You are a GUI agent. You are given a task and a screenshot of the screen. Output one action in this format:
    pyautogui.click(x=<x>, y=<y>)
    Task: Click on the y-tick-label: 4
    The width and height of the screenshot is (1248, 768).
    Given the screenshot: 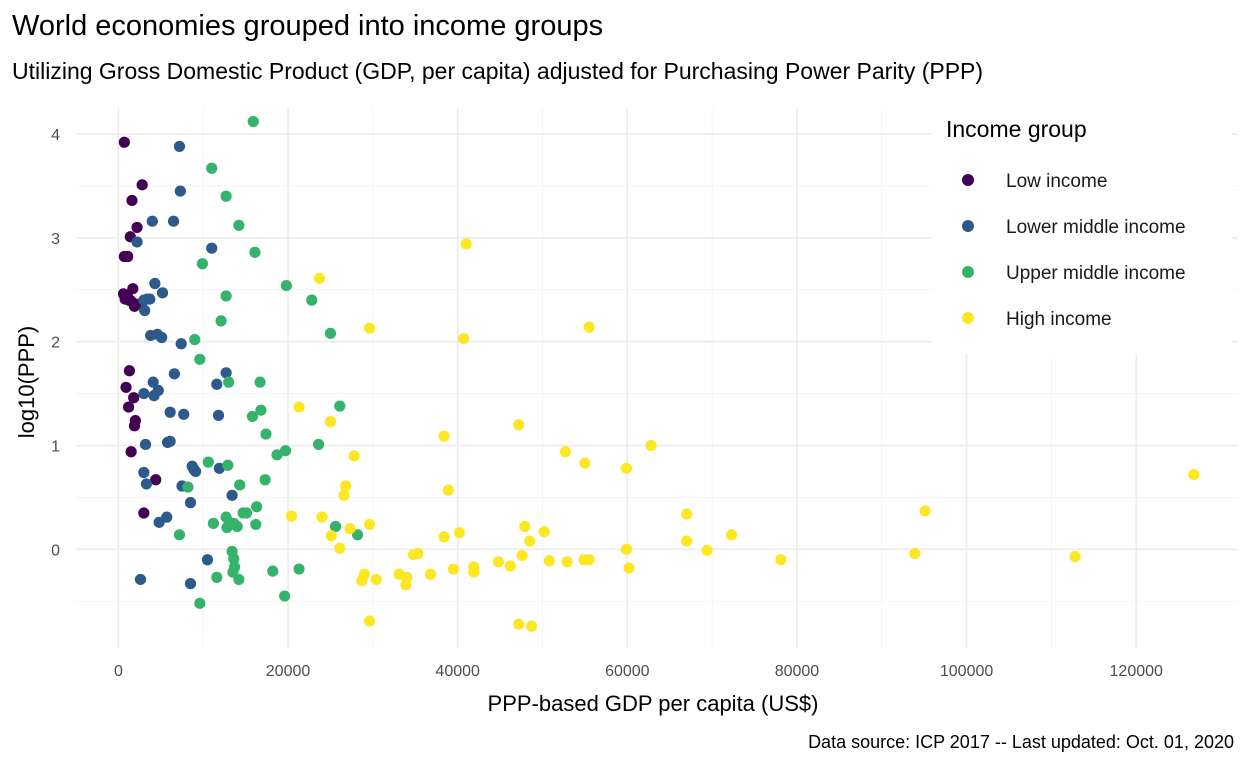 What is the action you would take?
    pyautogui.click(x=55, y=135)
    